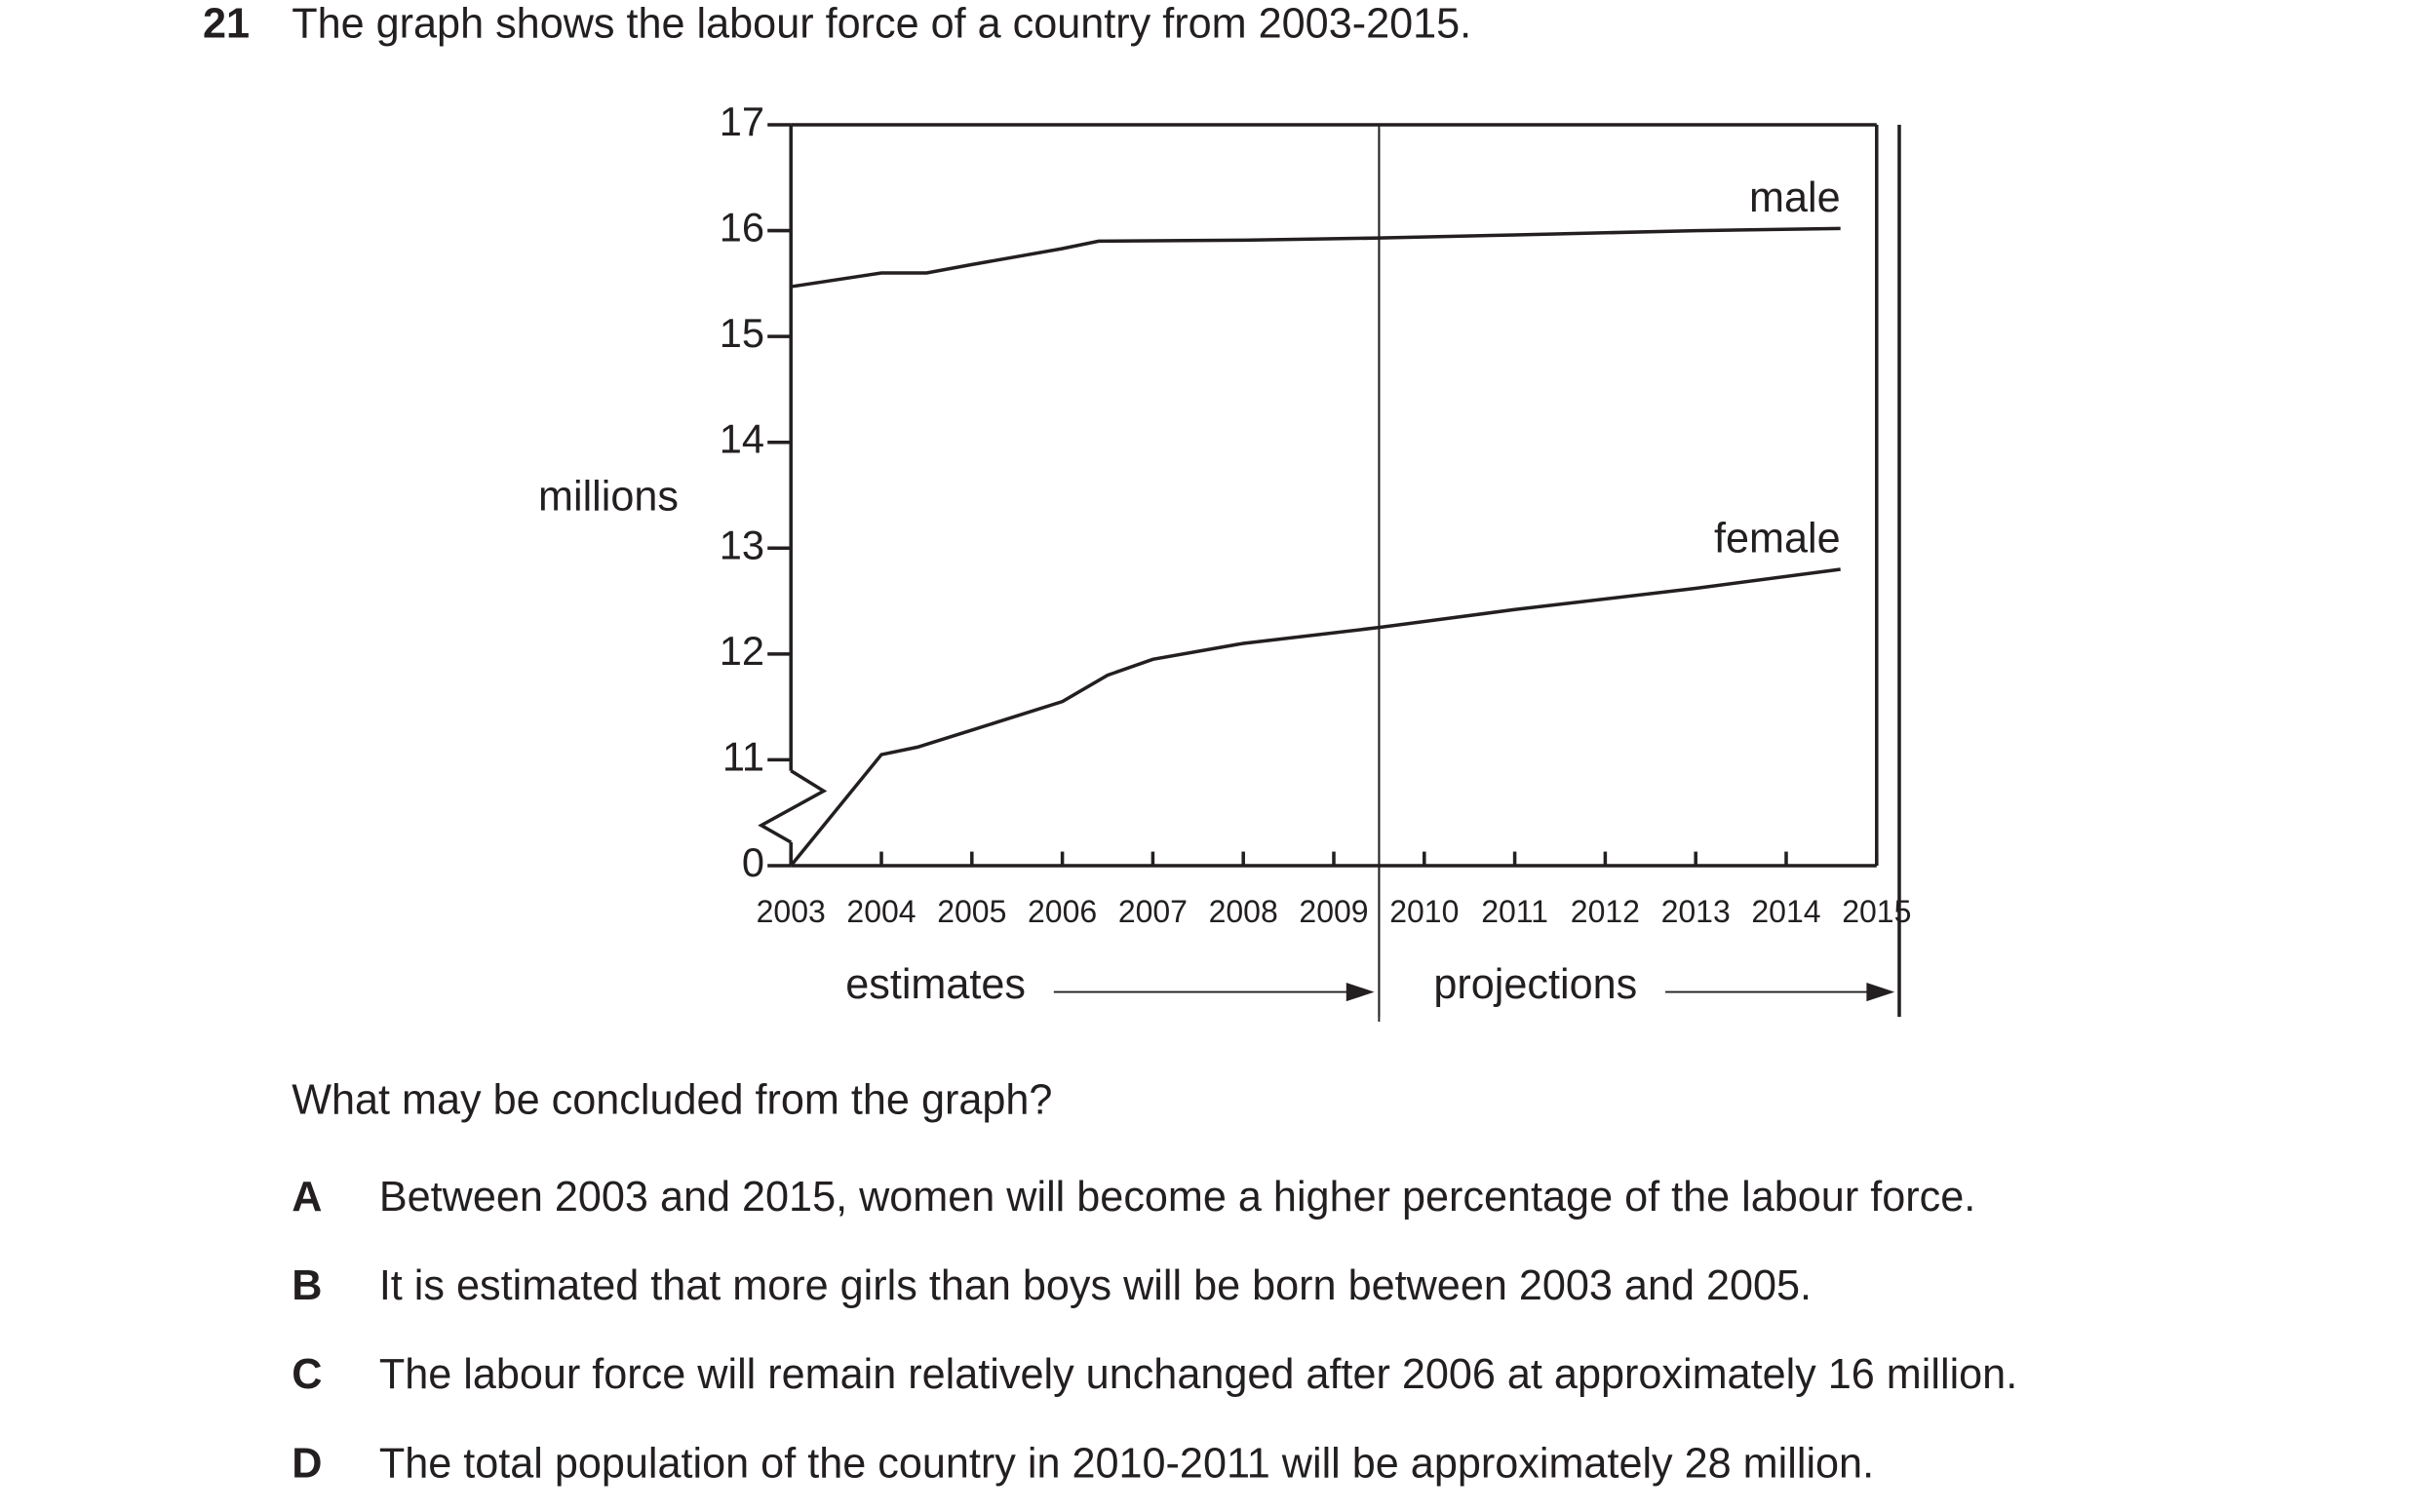 The image size is (2418, 1512). Describe the element at coordinates (226, 24) in the screenshot. I see `question-number: 21` at that location.